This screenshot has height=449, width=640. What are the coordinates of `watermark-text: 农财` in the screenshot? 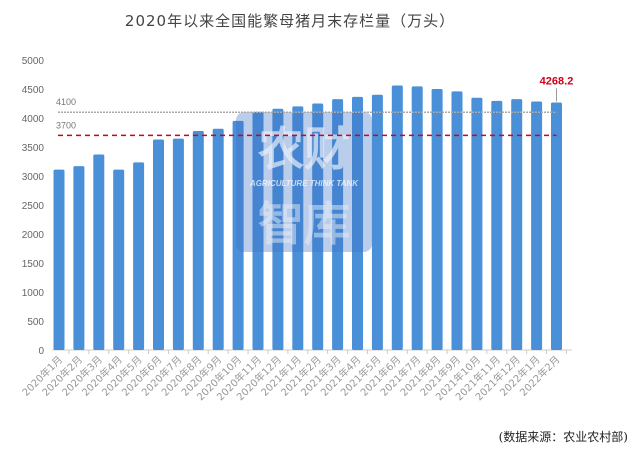 It's located at (304, 149).